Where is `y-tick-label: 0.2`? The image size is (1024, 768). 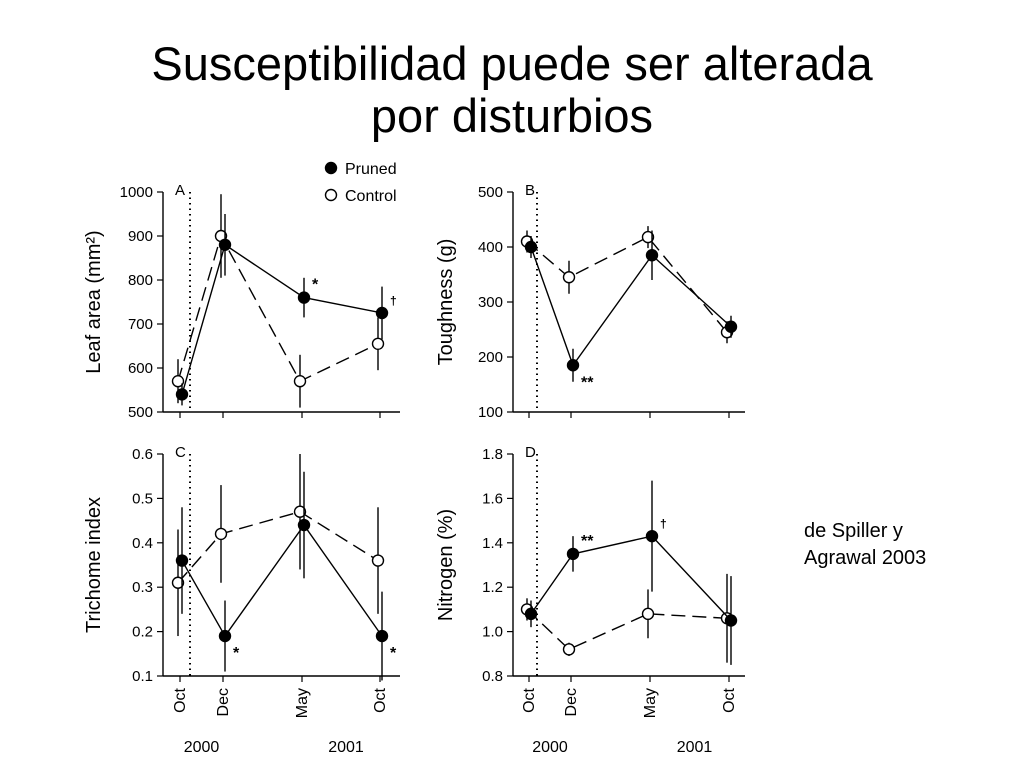 y-tick-label: 0.2 is located at coordinates (142, 632).